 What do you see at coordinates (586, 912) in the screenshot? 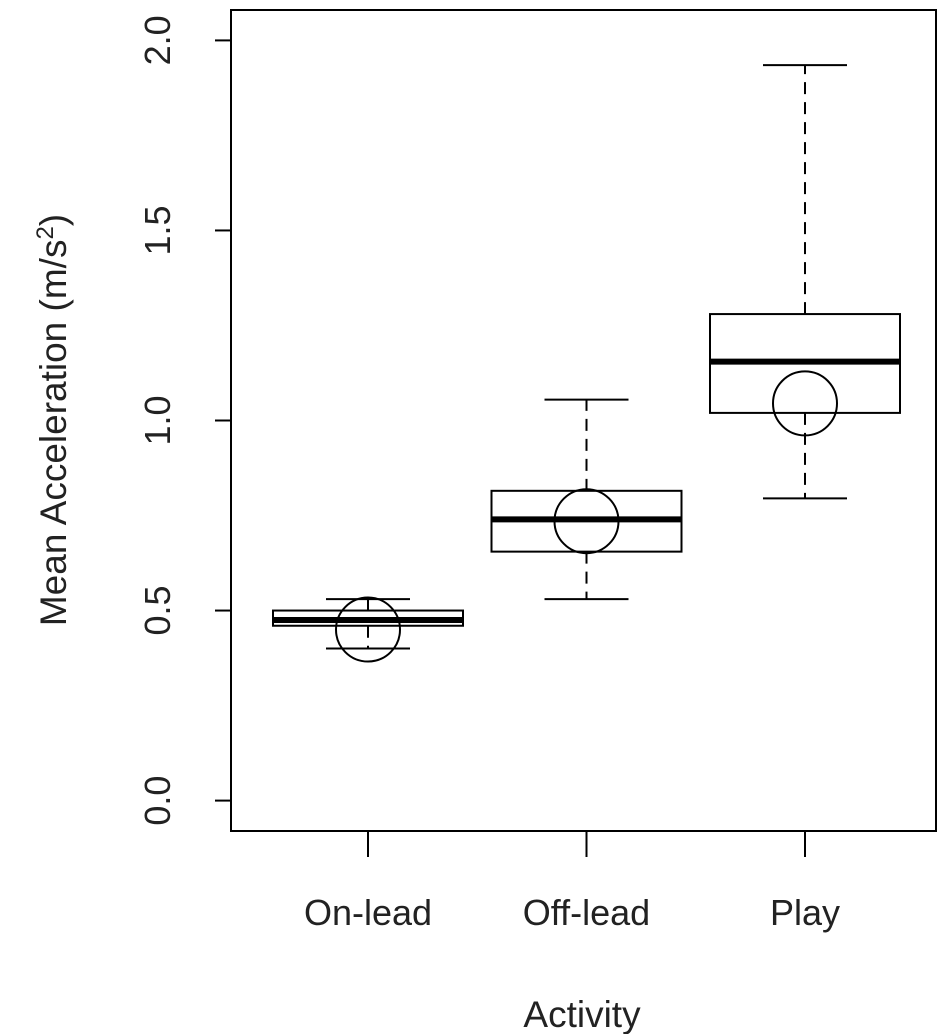
I see `x-tick-label: Off-lead` at bounding box center [586, 912].